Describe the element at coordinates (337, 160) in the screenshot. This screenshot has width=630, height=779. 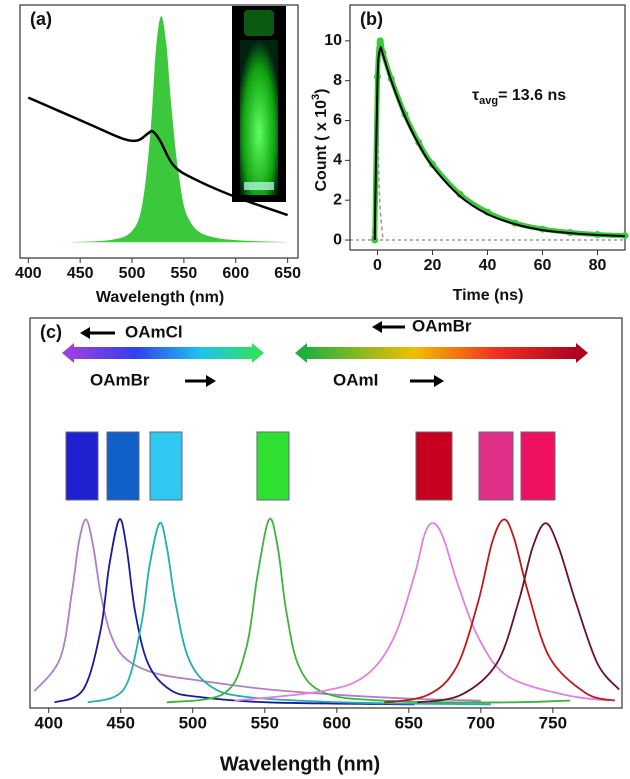
I see `y-tick-label: 4` at that location.